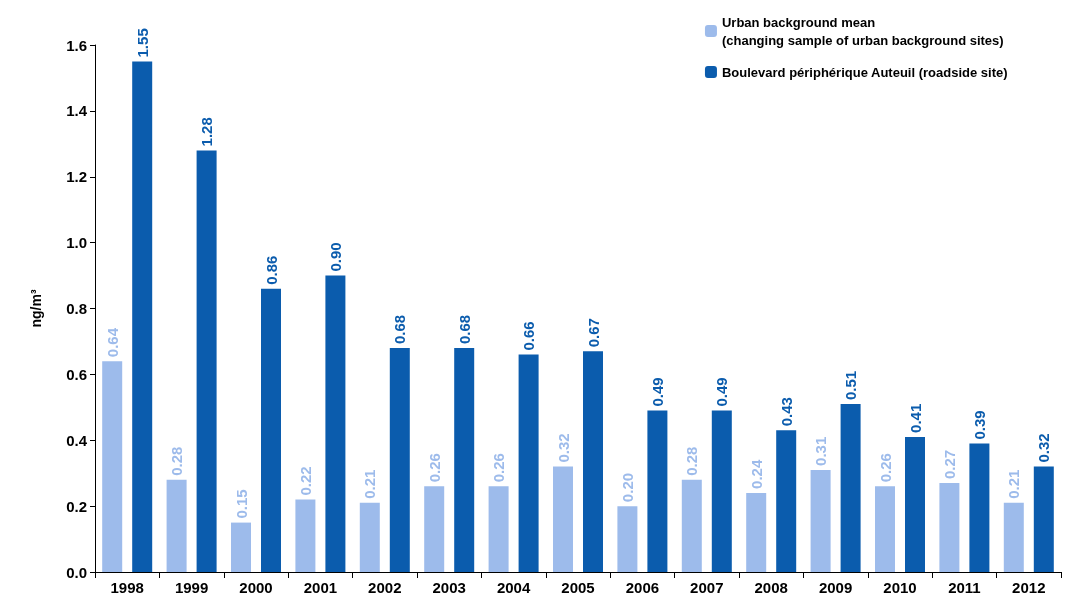 This screenshot has width=1073, height=608. Describe the element at coordinates (76, 177) in the screenshot. I see `y-tick-label: 1.2` at that location.